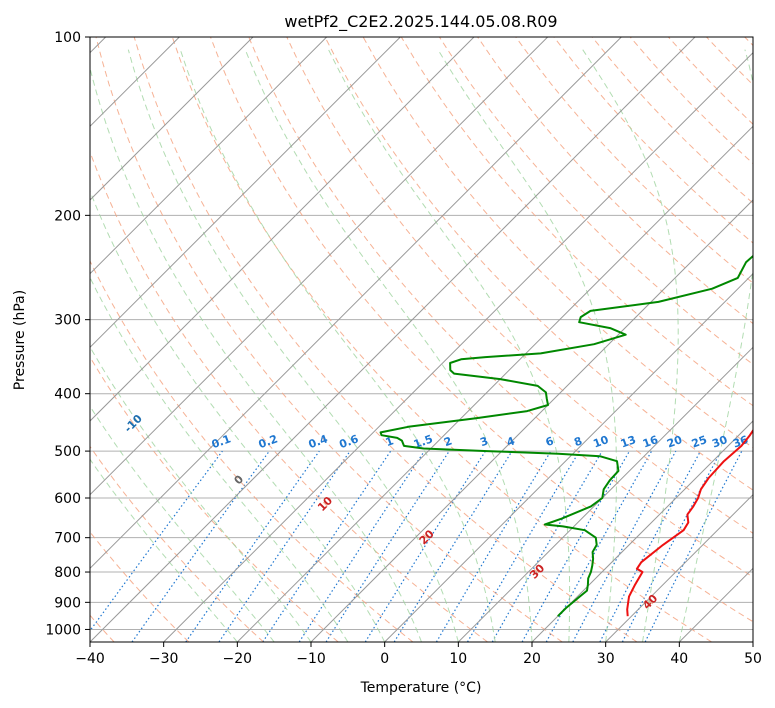 The image size is (775, 708). What do you see at coordinates (550, 441) in the screenshot?
I see `mixing-ratio-label: 6` at bounding box center [550, 441].